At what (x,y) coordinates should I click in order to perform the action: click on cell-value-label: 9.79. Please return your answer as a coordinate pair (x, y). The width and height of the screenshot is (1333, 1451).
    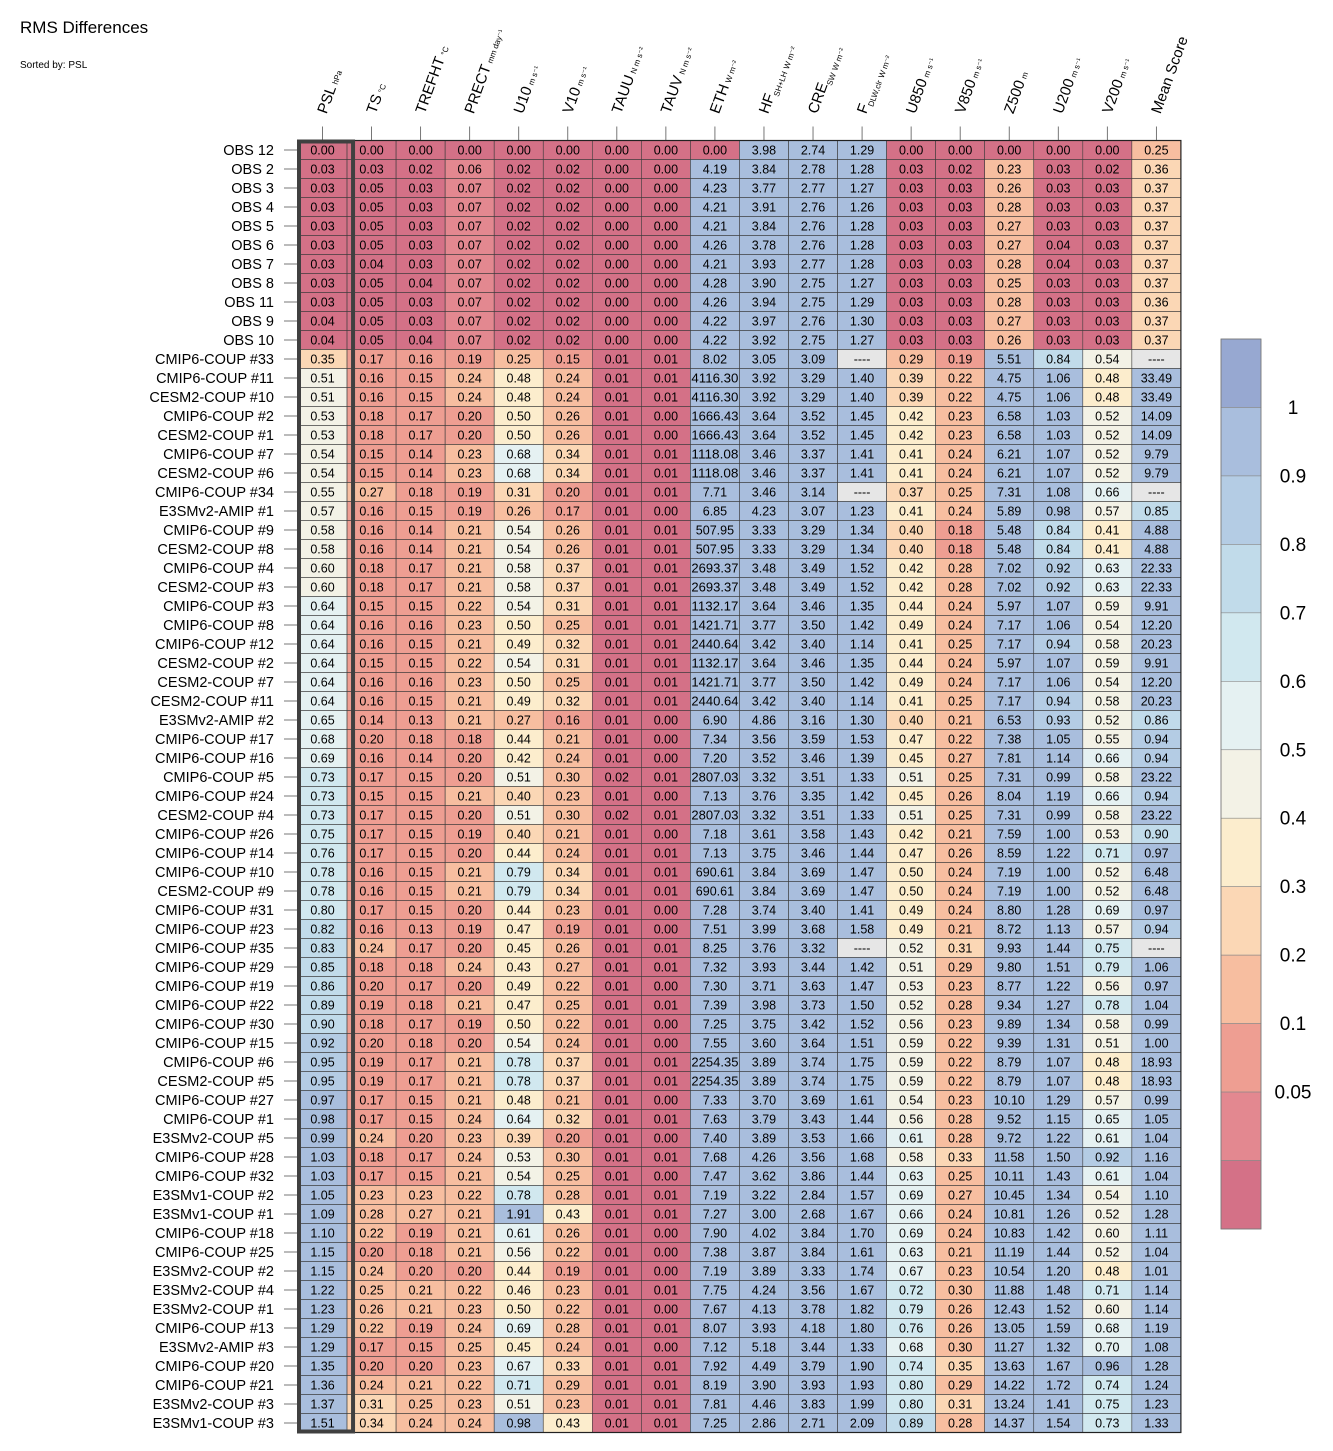
    Looking at the image, I should click on (1156, 474).